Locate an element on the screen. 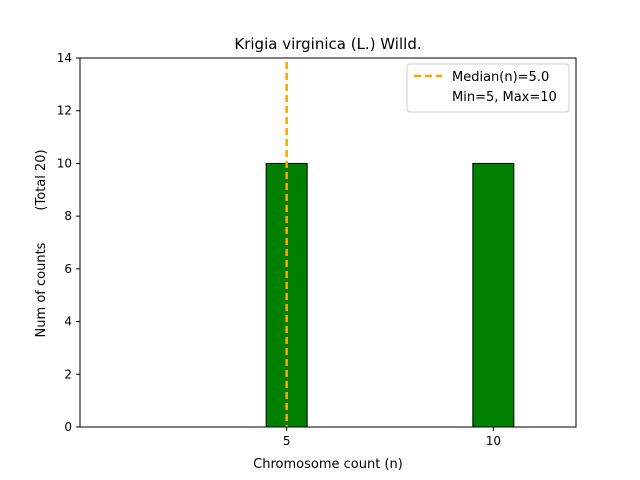  y-tick-label-8: 8 is located at coordinates (68, 216).